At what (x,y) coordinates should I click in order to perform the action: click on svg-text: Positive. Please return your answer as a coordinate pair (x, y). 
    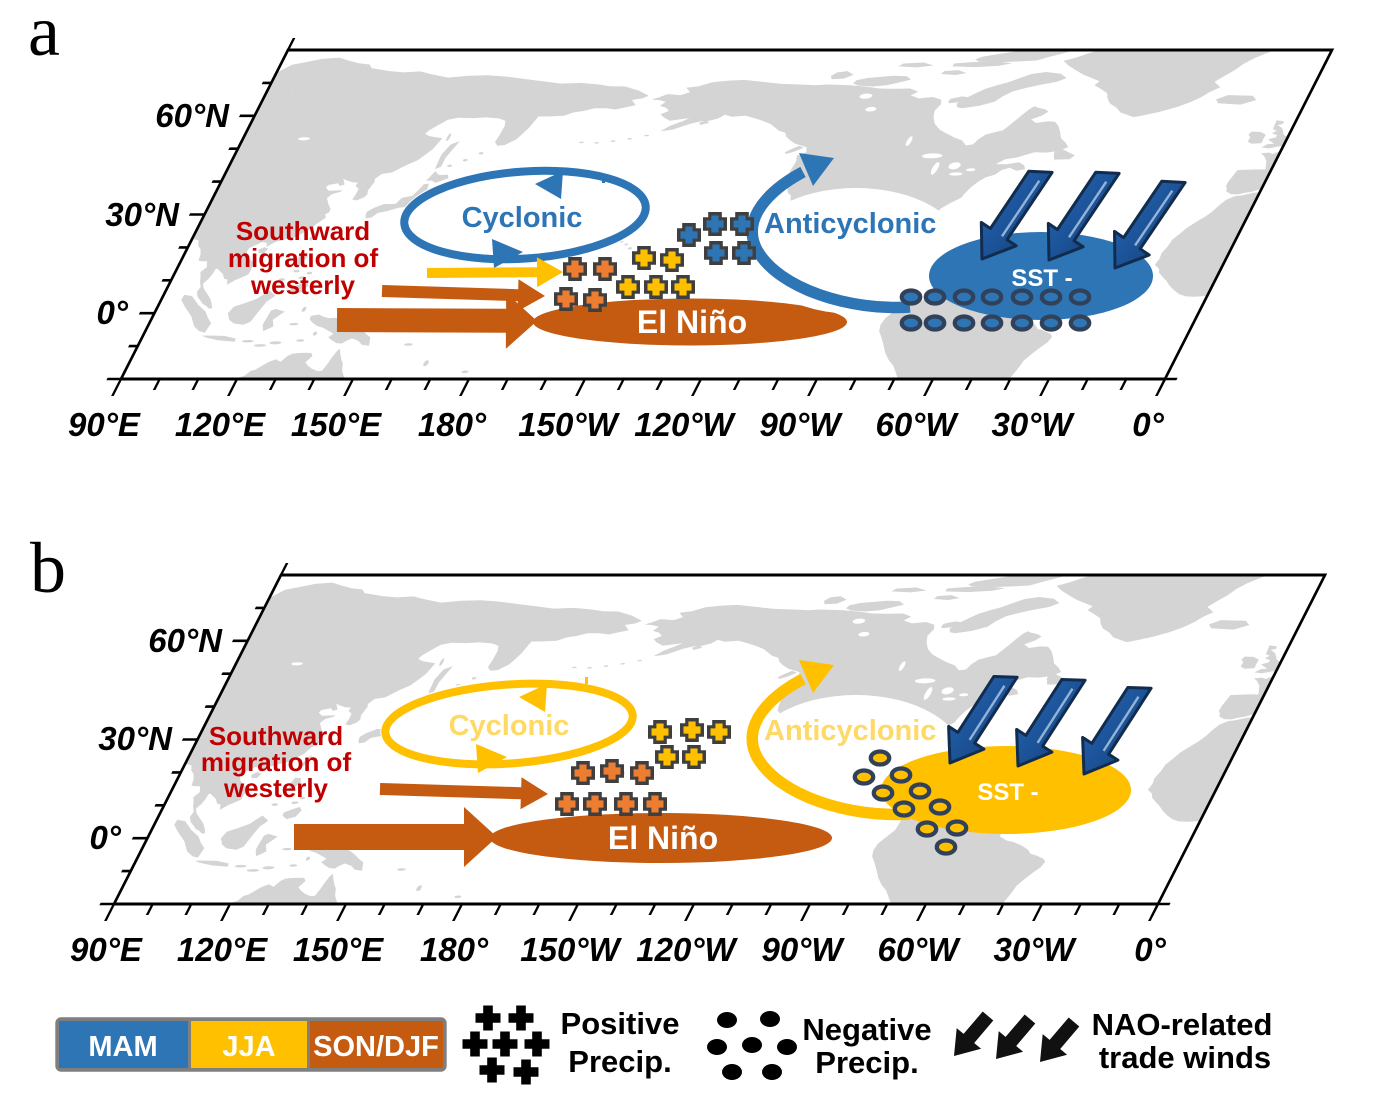
    Looking at the image, I should click on (620, 1023).